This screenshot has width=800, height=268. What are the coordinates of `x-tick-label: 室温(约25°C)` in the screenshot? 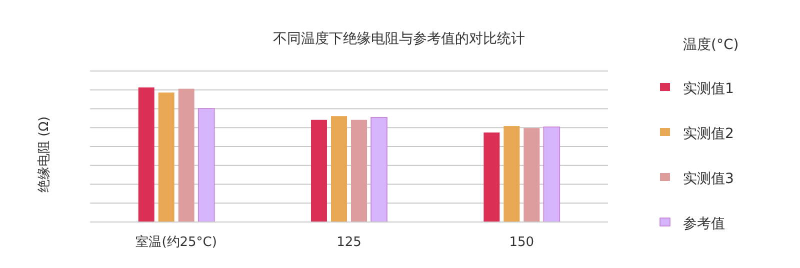 It's located at (176, 242).